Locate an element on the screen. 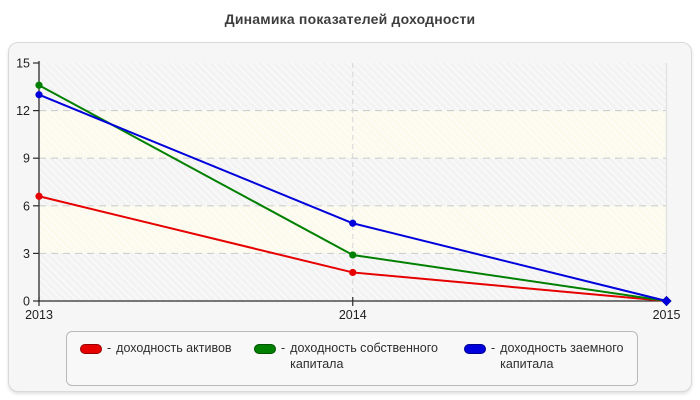  chart-title: Динамика показателей доходности is located at coordinates (350, 19).